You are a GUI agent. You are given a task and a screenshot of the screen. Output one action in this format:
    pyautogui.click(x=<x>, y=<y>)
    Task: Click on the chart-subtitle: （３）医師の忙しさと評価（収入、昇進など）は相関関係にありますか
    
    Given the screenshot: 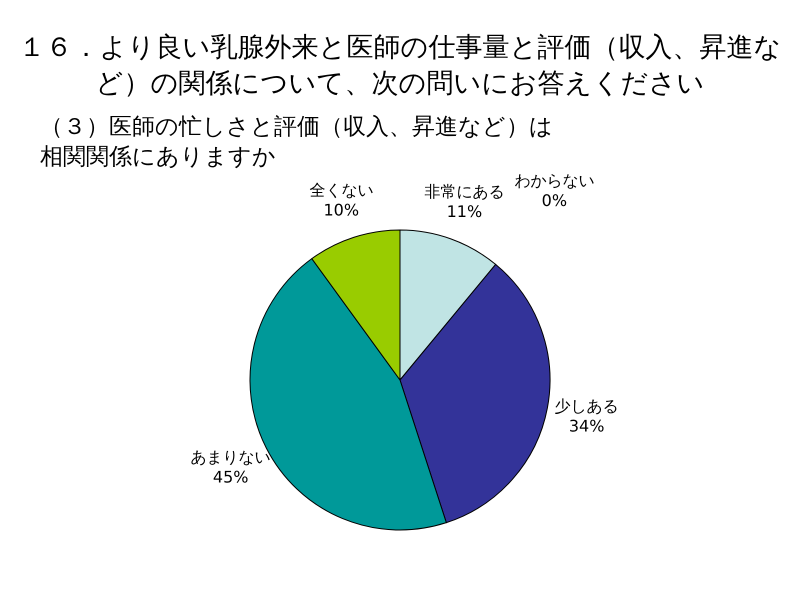 What is the action you would take?
    pyautogui.click(x=297, y=142)
    